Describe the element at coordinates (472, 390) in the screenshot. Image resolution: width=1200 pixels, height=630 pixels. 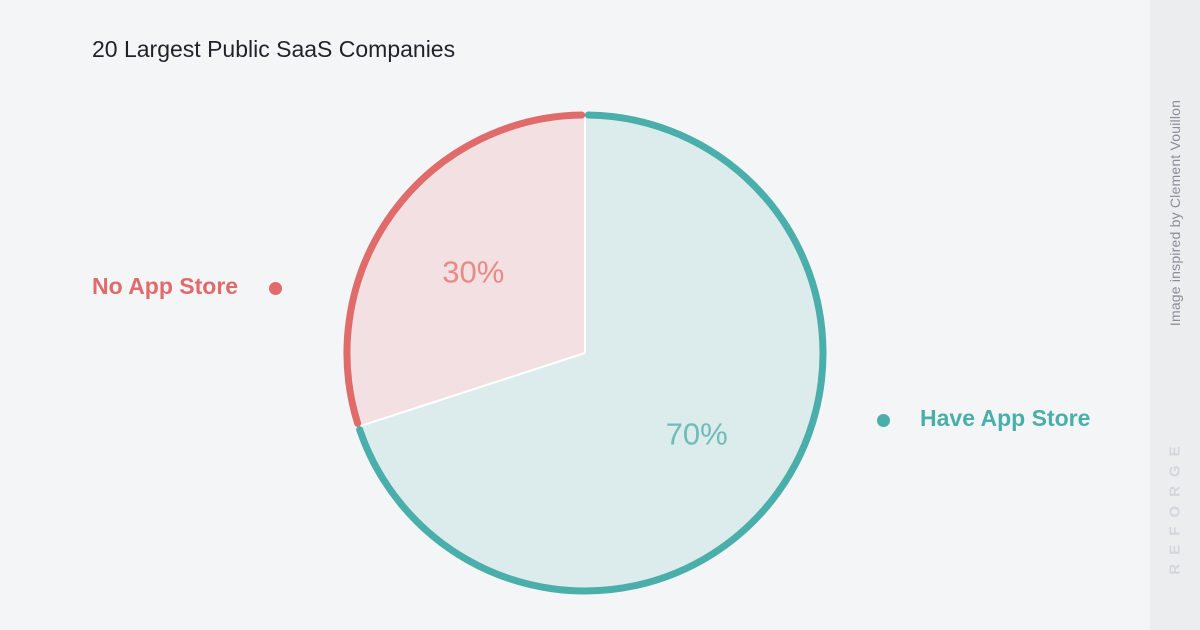
I see `slice-divider` at that location.